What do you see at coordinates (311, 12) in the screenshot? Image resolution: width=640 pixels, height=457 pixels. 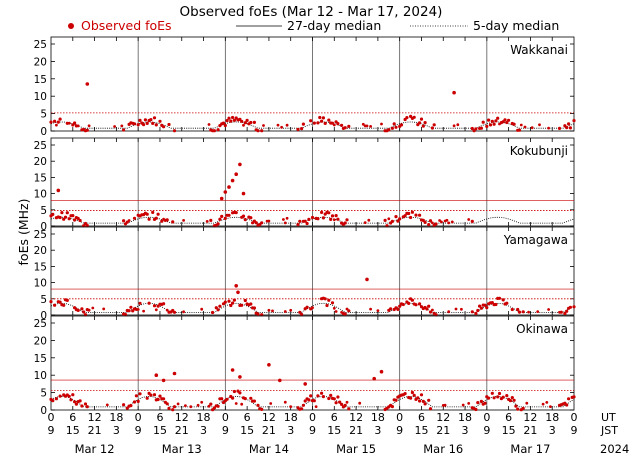 I see `chart-title: Observed foEs (Mar 12 - Mar 17, 2024)` at bounding box center [311, 12].